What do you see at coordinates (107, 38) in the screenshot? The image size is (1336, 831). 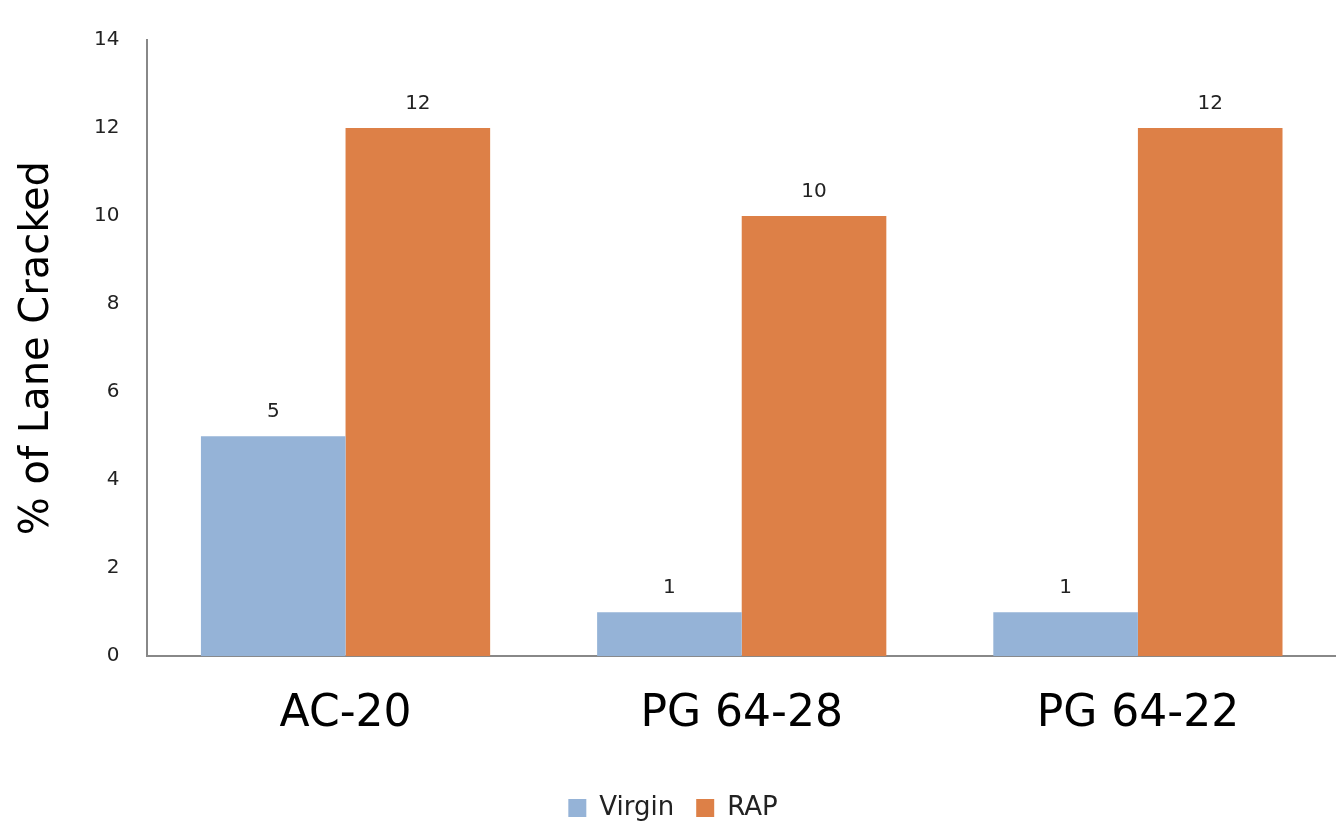 I see `y-tick-label: 14` at bounding box center [107, 38].